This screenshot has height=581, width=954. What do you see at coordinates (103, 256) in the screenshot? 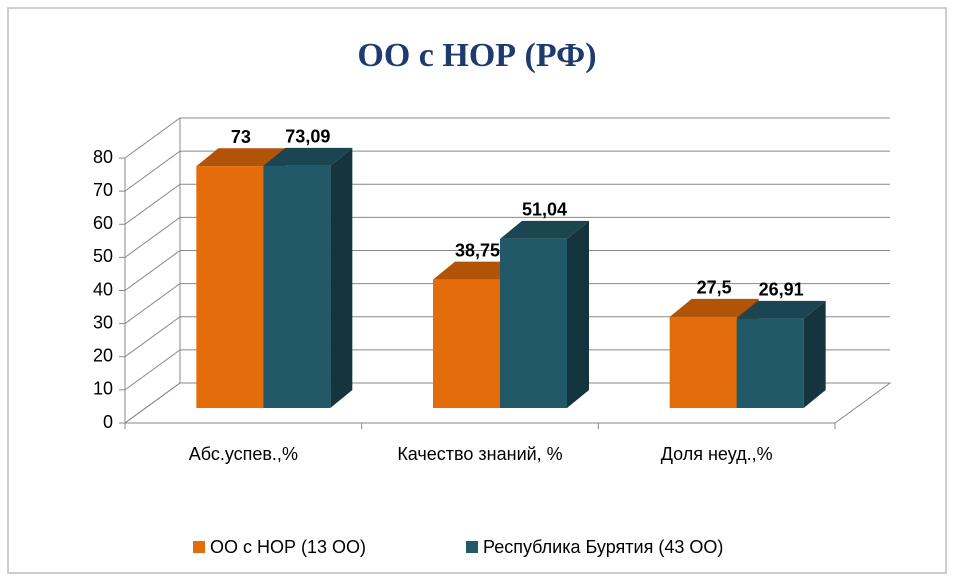
I see `y-tick-label: 50` at bounding box center [103, 256].